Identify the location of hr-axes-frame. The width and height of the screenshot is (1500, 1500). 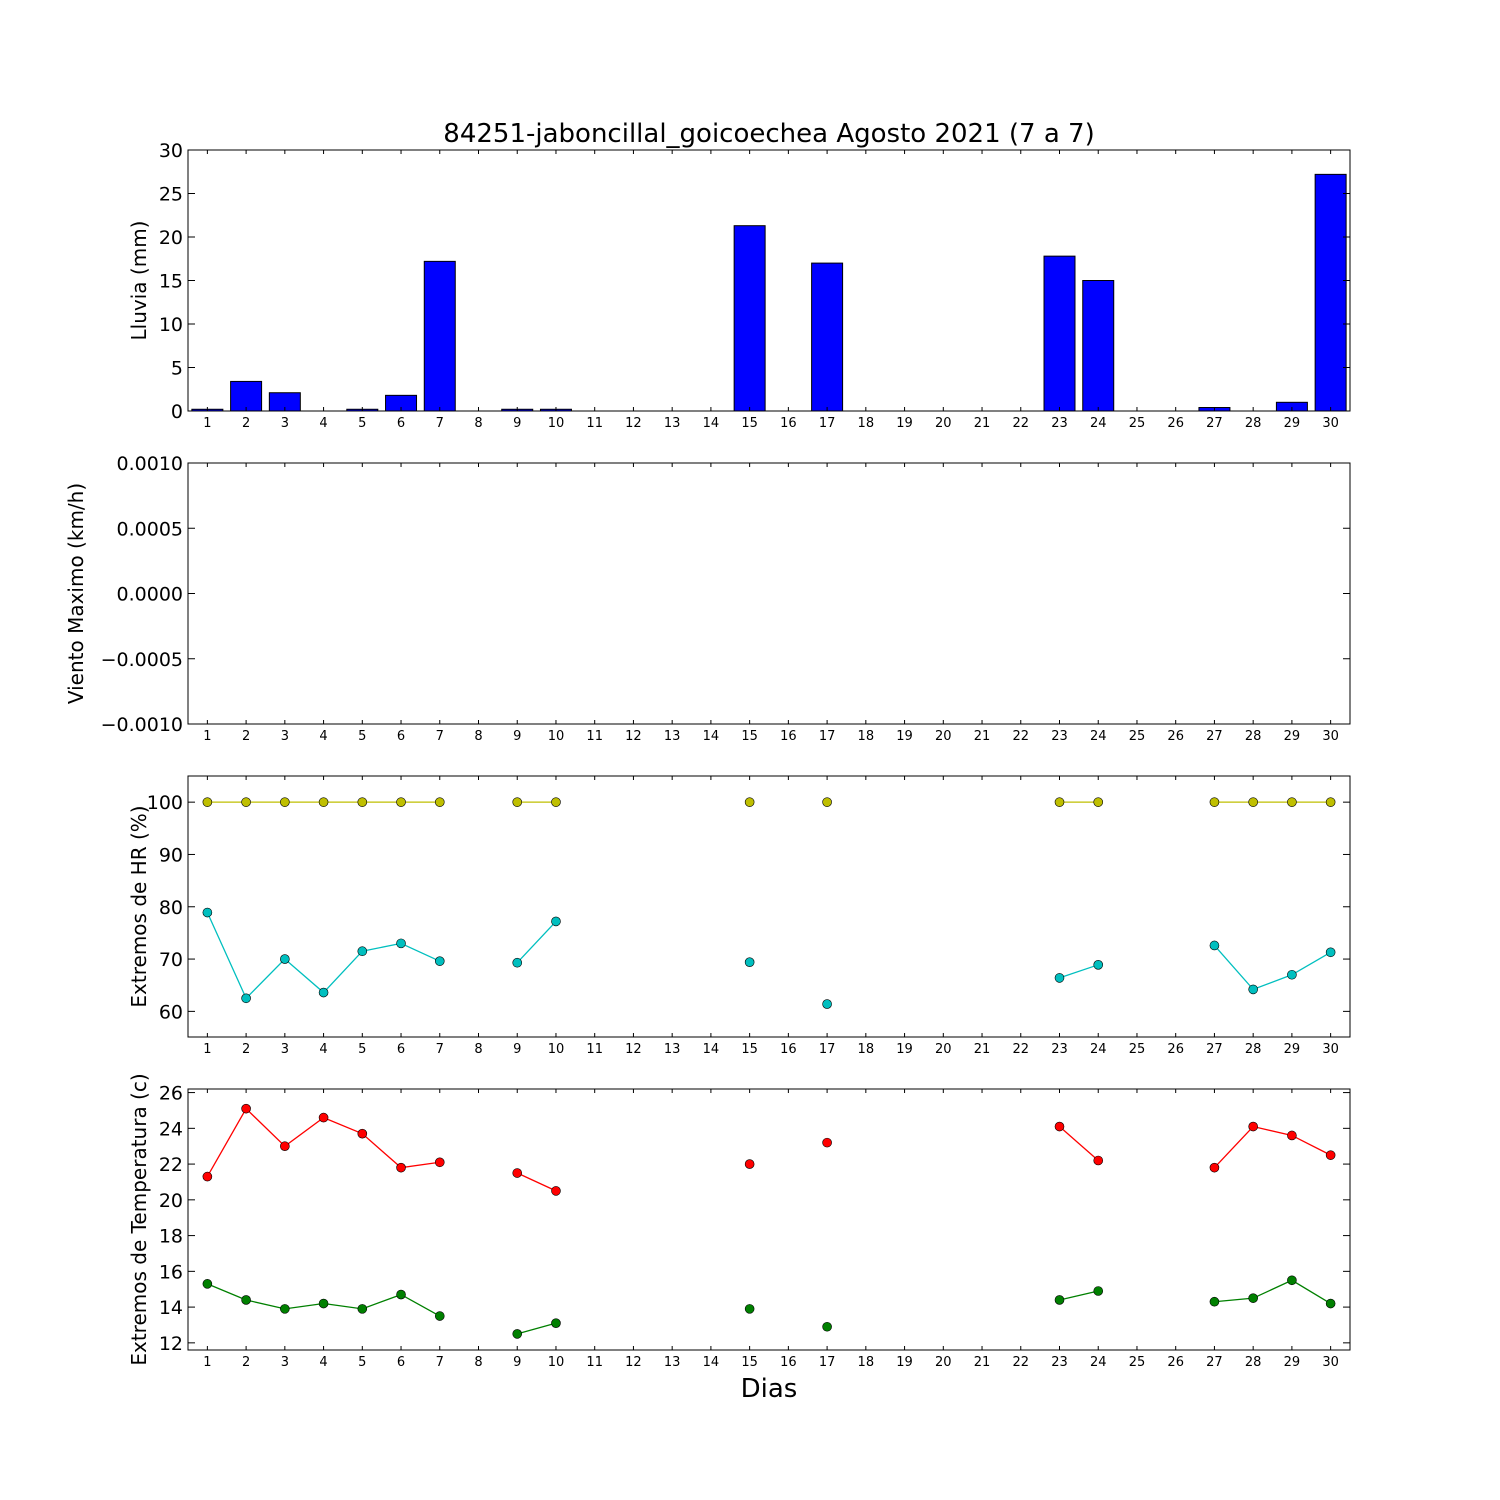
(769, 906).